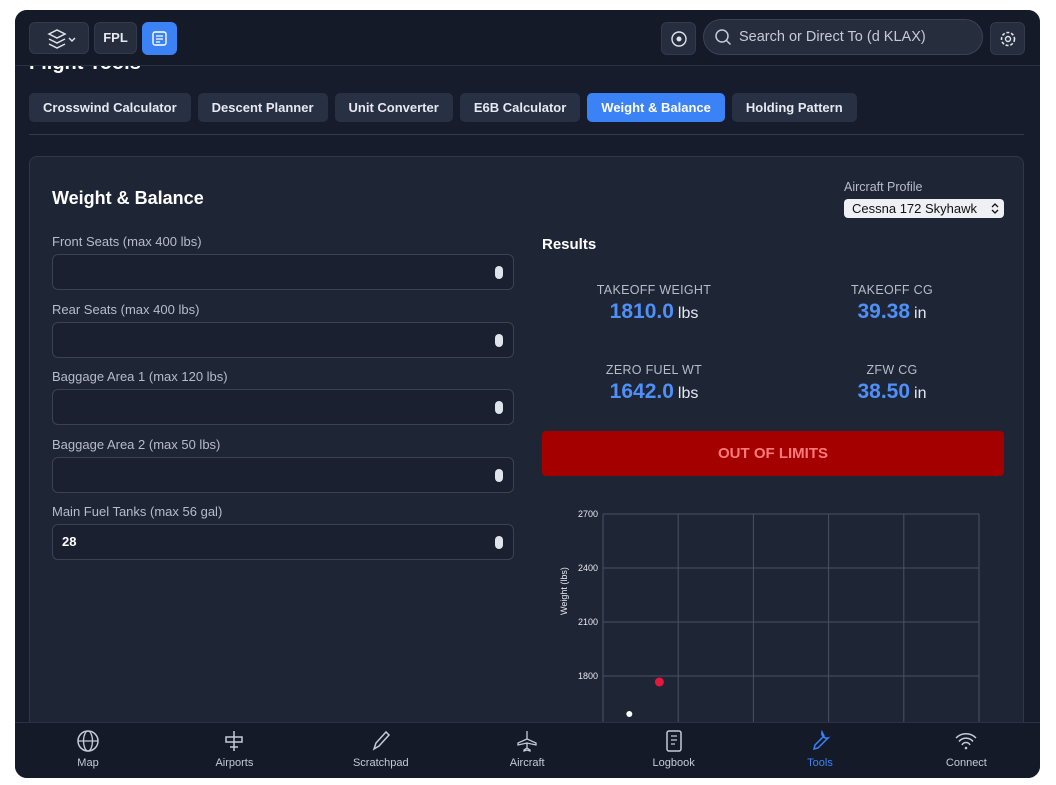 The width and height of the screenshot is (1056, 785). Describe the element at coordinates (673, 763) in the screenshot. I see `nav-label: Logbook` at that location.